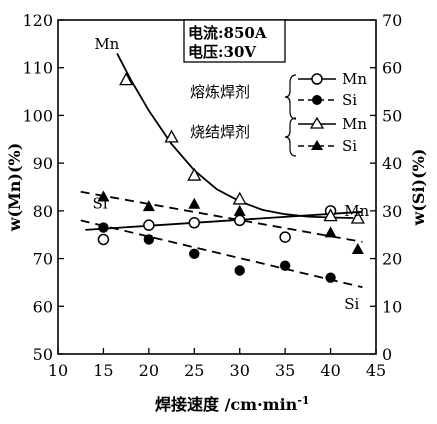 The image size is (437, 424). What do you see at coordinates (290, 97) in the screenshot?
I see `legend-brace-smelted` at bounding box center [290, 97].